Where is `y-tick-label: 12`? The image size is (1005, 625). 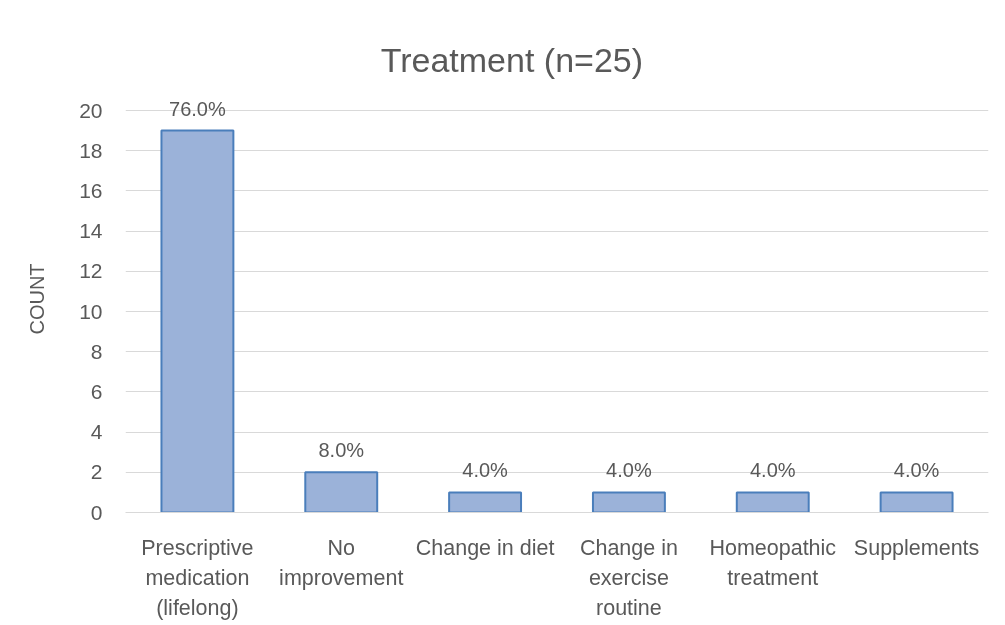
y-tick-label: 12 is located at coordinates (91, 271).